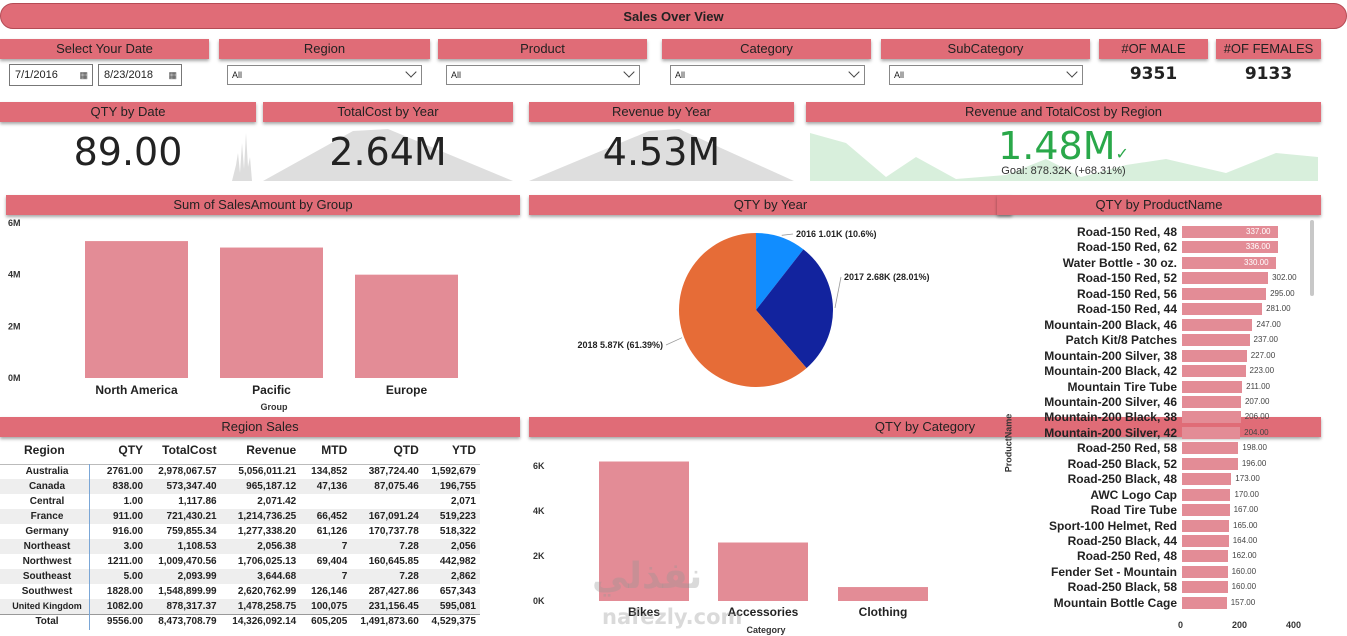 The image size is (1347, 636). Describe the element at coordinates (242, 157) in the screenshot. I see `qty-sparkline` at that location.